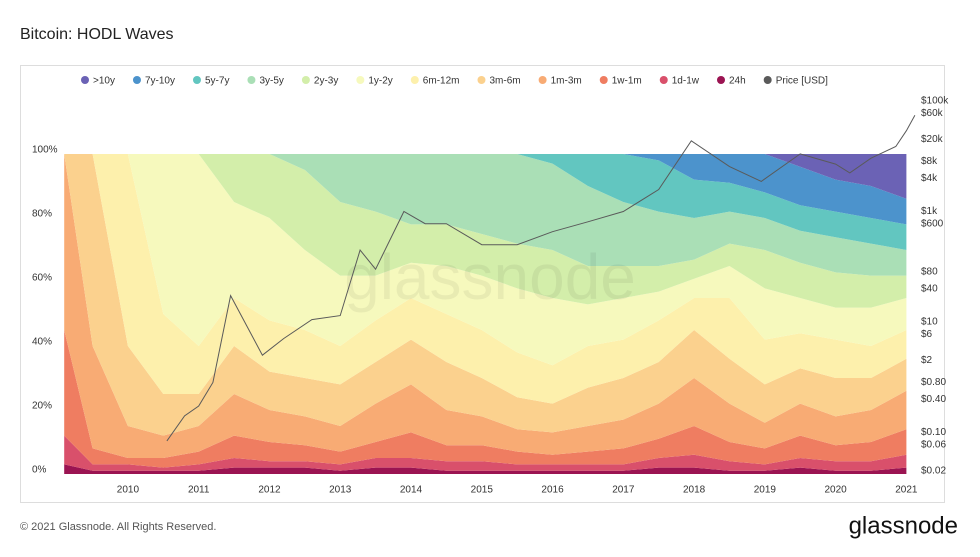 Image resolution: width=980 pixels, height=557 pixels. What do you see at coordinates (411, 490) in the screenshot?
I see `x-tick-label: 2014` at bounding box center [411, 490].